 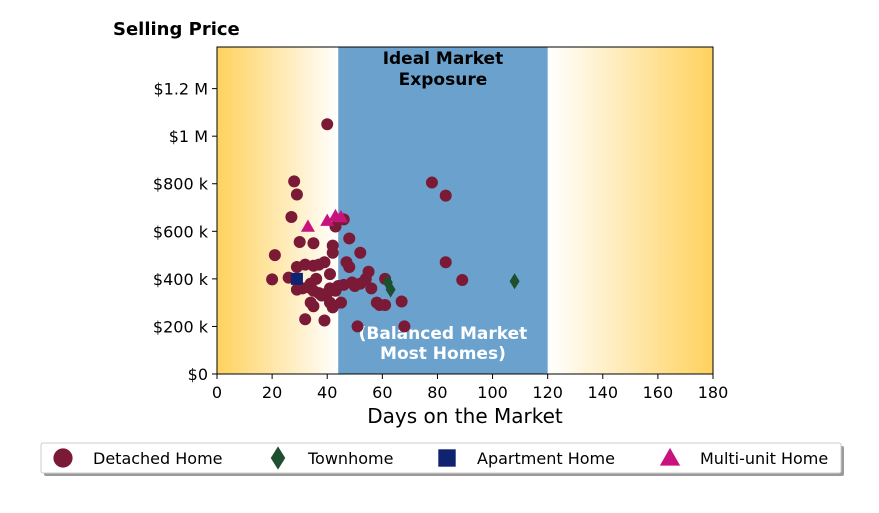 What do you see at coordinates (181, 326) in the screenshot?
I see `y-tick-label: $200 k` at bounding box center [181, 326].